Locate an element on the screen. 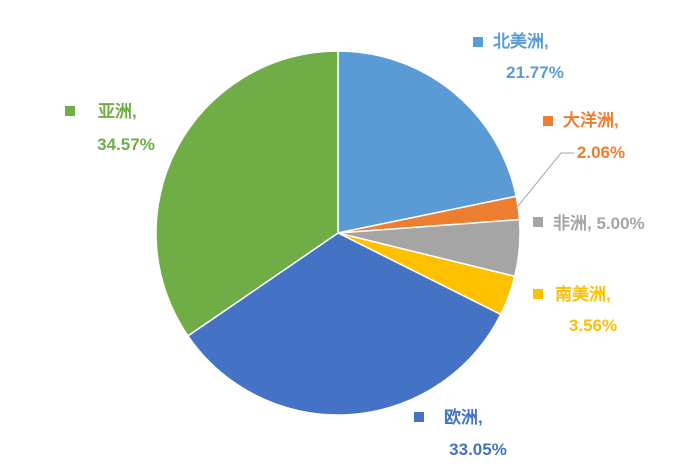 The height and width of the screenshot is (468, 676). data-label-name: 亚洲, is located at coordinates (117, 111).